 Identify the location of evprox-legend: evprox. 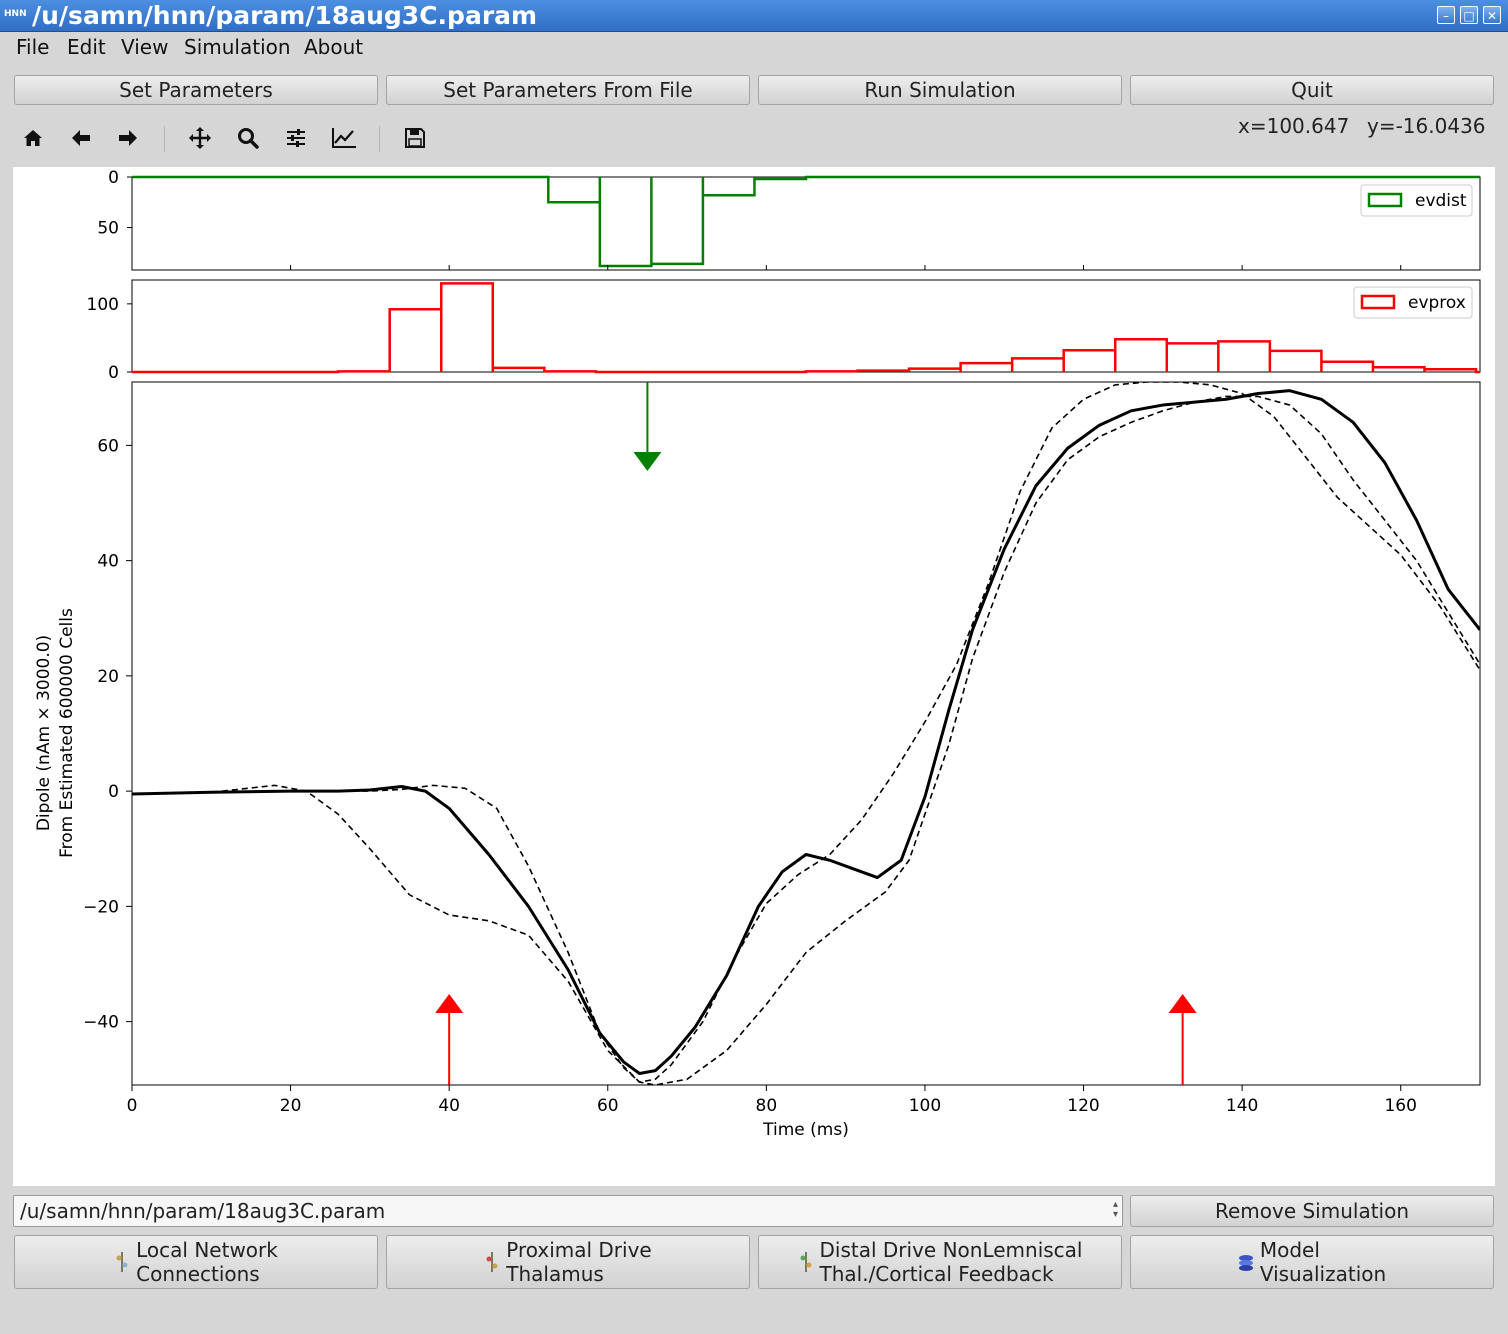
(1413, 302).